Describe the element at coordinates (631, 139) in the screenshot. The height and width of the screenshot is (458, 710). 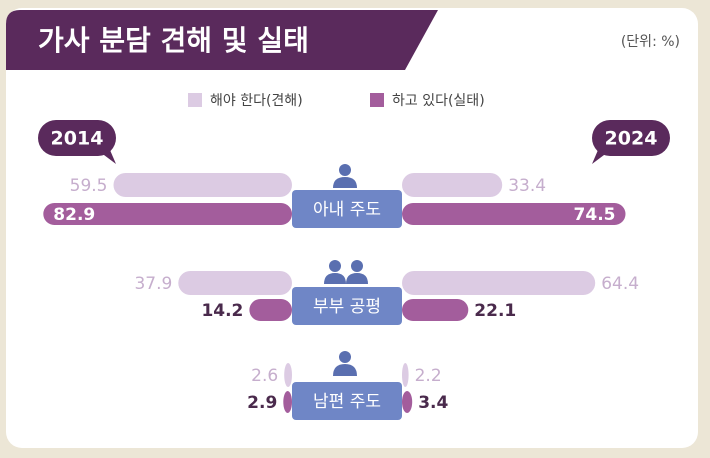
I see `year-label: 2024` at that location.